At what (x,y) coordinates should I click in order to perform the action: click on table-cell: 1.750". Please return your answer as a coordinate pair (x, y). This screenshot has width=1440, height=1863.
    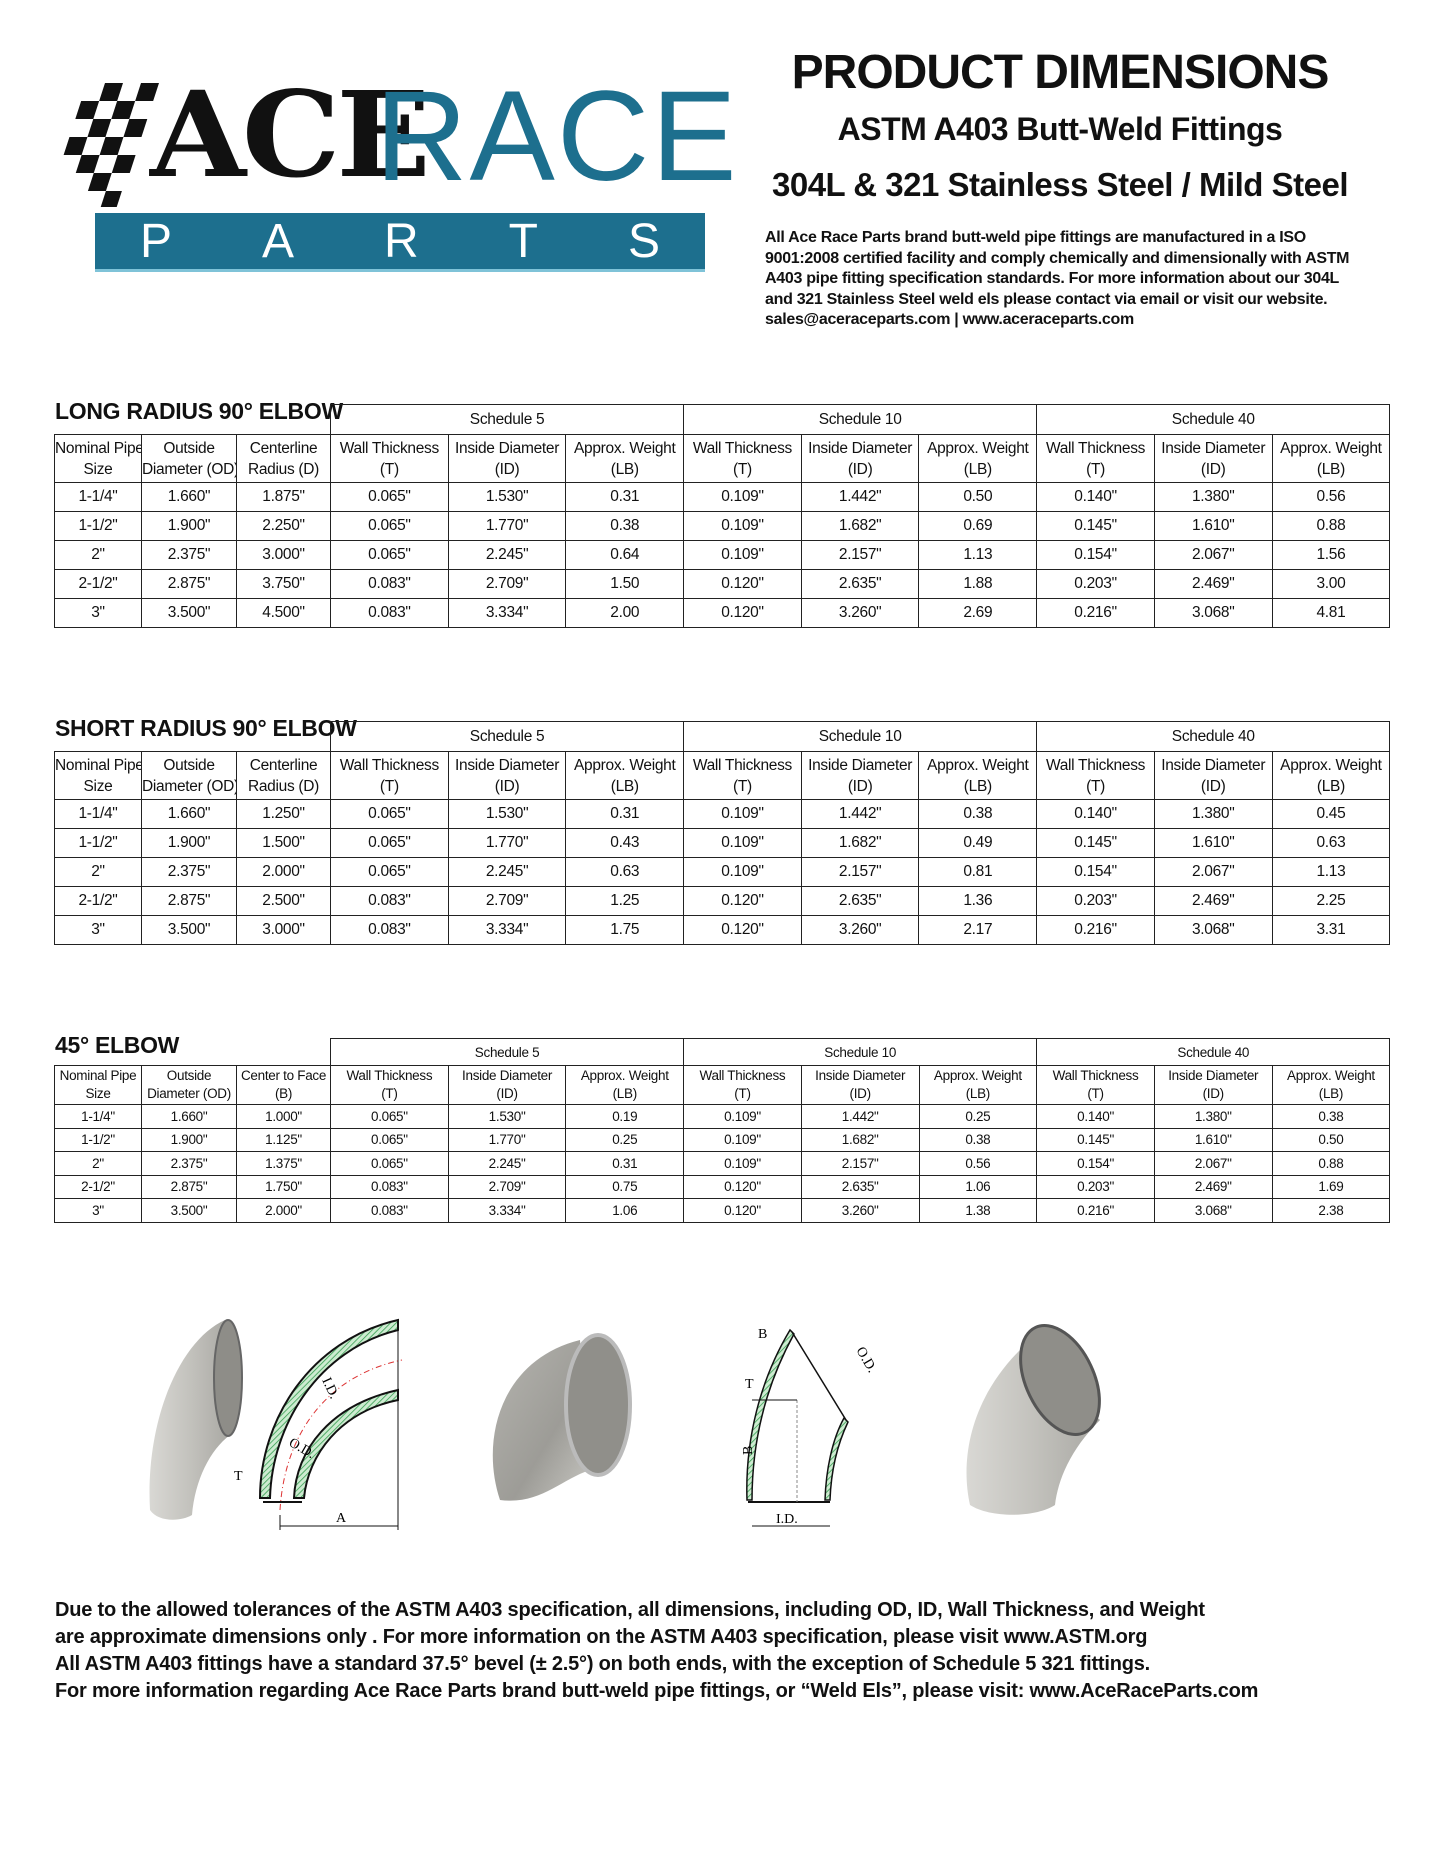
    Looking at the image, I should click on (283, 1186).